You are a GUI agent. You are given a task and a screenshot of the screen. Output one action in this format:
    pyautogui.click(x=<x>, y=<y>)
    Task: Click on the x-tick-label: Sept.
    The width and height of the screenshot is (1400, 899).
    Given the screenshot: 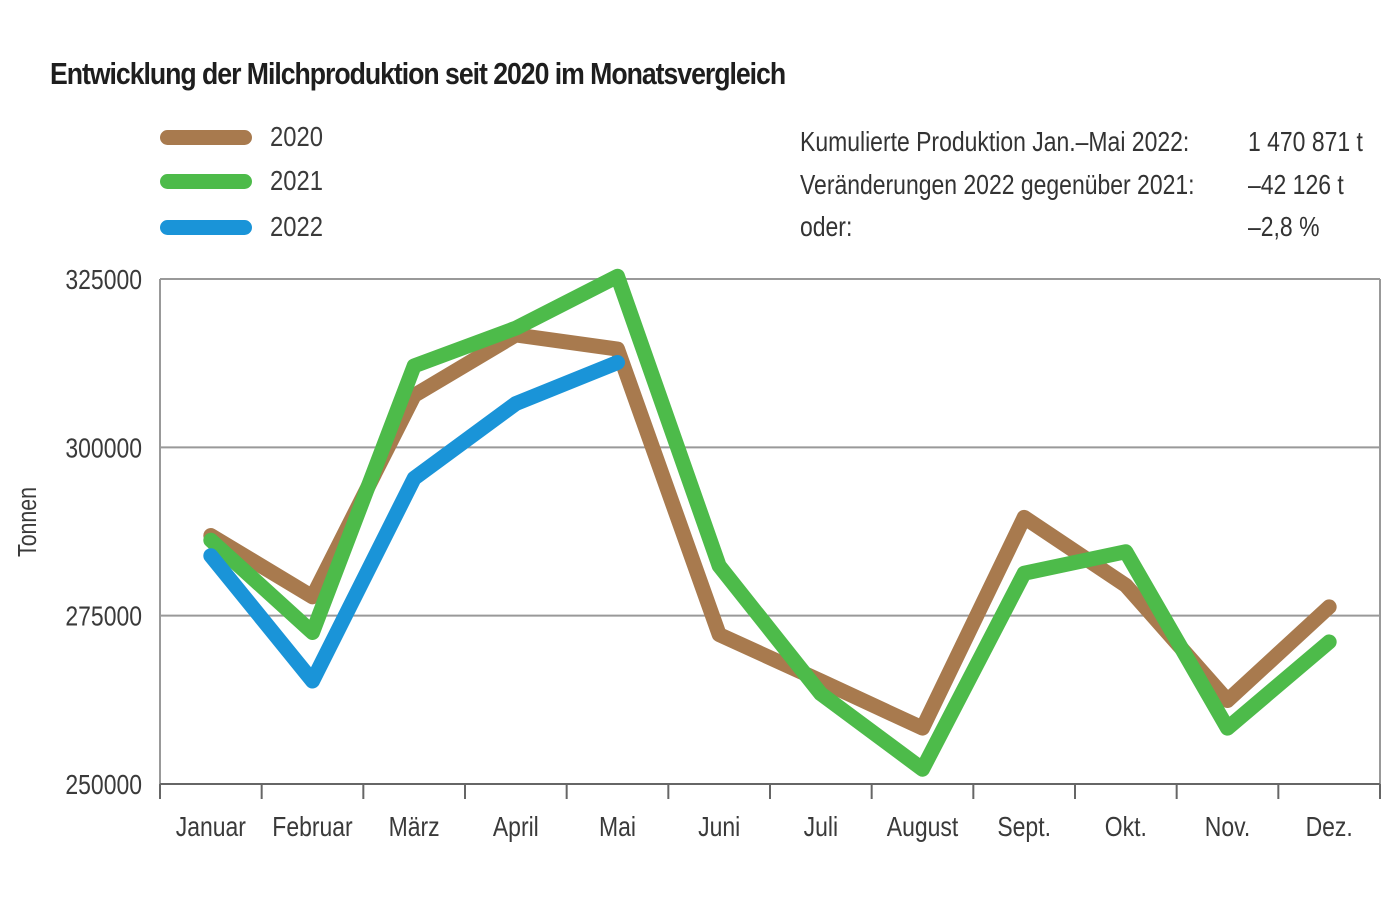 What is the action you would take?
    pyautogui.click(x=1024, y=827)
    